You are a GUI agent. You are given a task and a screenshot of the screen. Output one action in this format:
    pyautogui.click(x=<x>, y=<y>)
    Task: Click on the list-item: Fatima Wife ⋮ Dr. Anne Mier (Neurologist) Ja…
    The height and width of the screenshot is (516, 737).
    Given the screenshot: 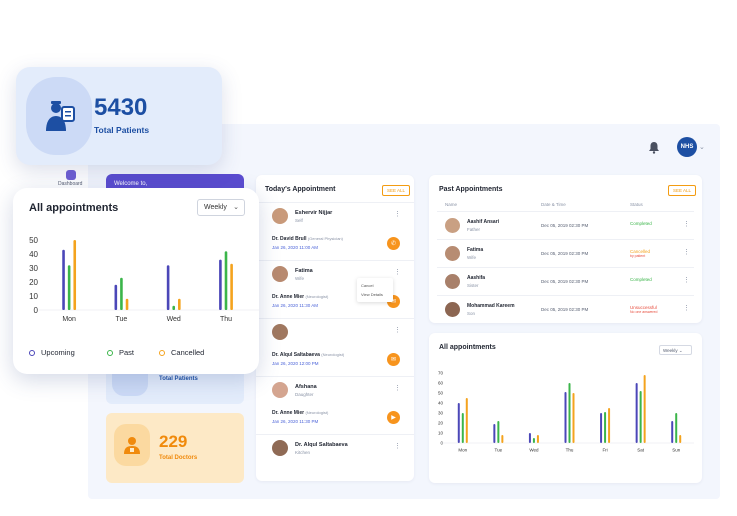 What is the action you would take?
    pyautogui.click(x=335, y=289)
    